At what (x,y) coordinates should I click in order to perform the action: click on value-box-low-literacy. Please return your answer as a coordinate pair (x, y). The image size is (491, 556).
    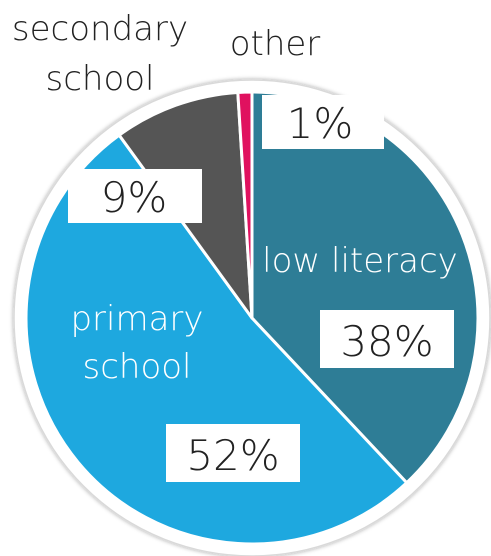
    Looking at the image, I should click on (387, 339).